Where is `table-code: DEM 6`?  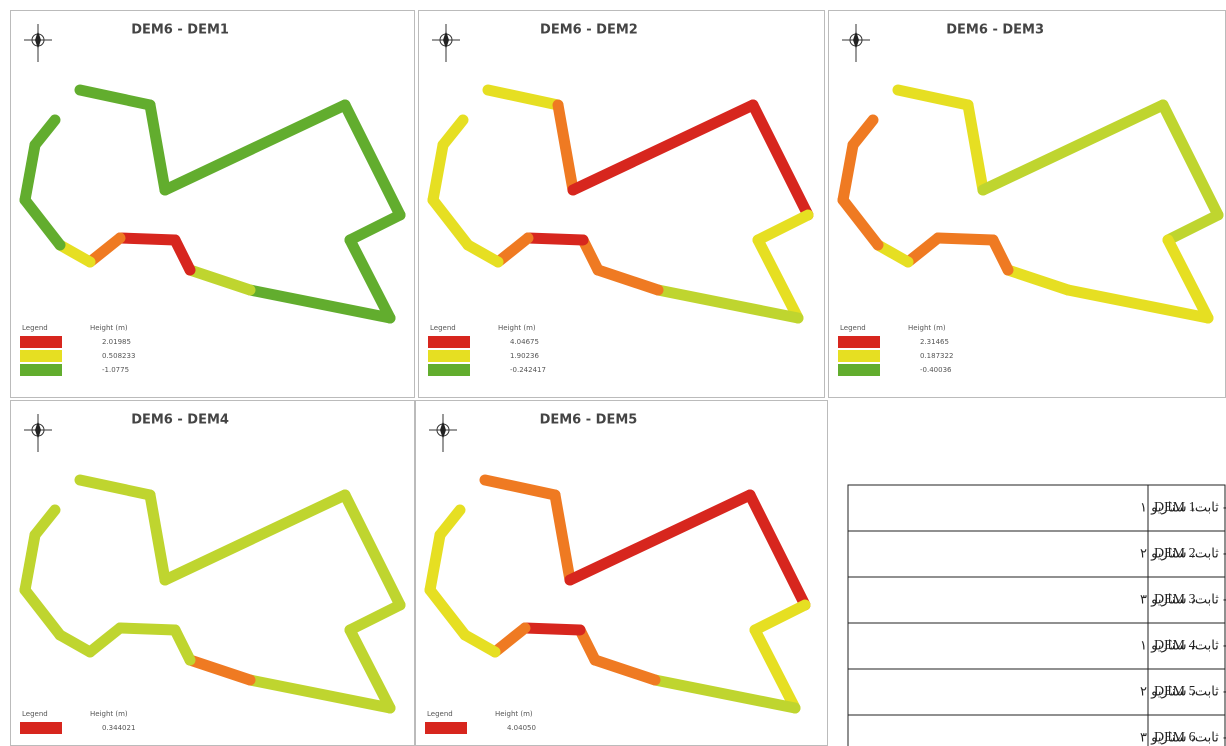
table-code: DEM 6 is located at coordinates (1175, 737).